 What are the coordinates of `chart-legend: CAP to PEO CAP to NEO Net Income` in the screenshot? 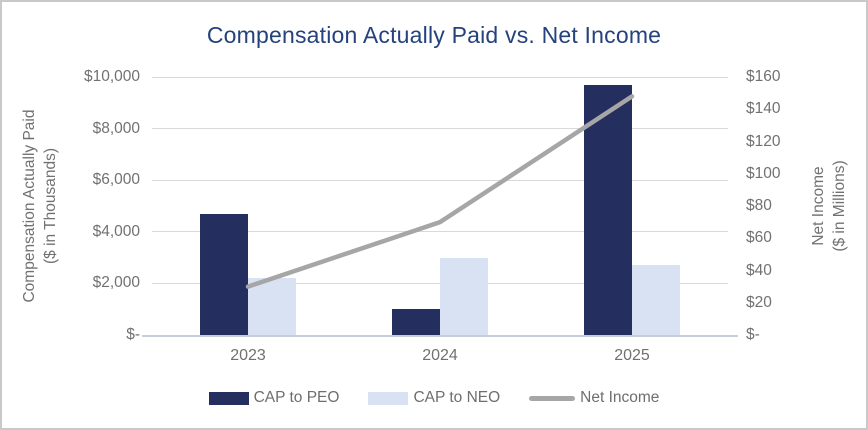 It's located at (434, 398).